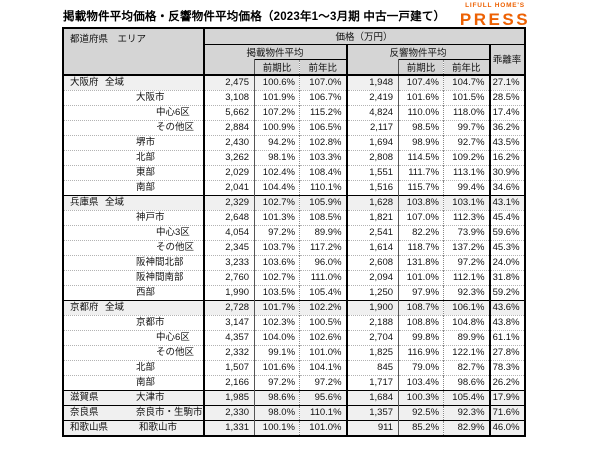  I want to click on listed-avg-price: 3,233, so click(229, 262).